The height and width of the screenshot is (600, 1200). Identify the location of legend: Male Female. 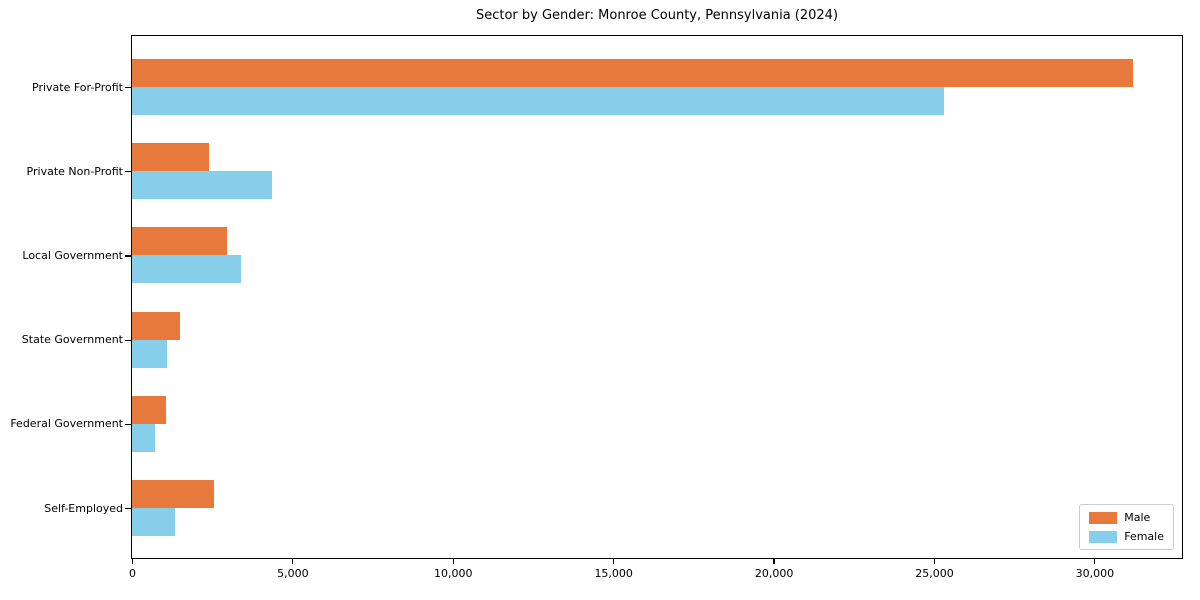
(1126, 527).